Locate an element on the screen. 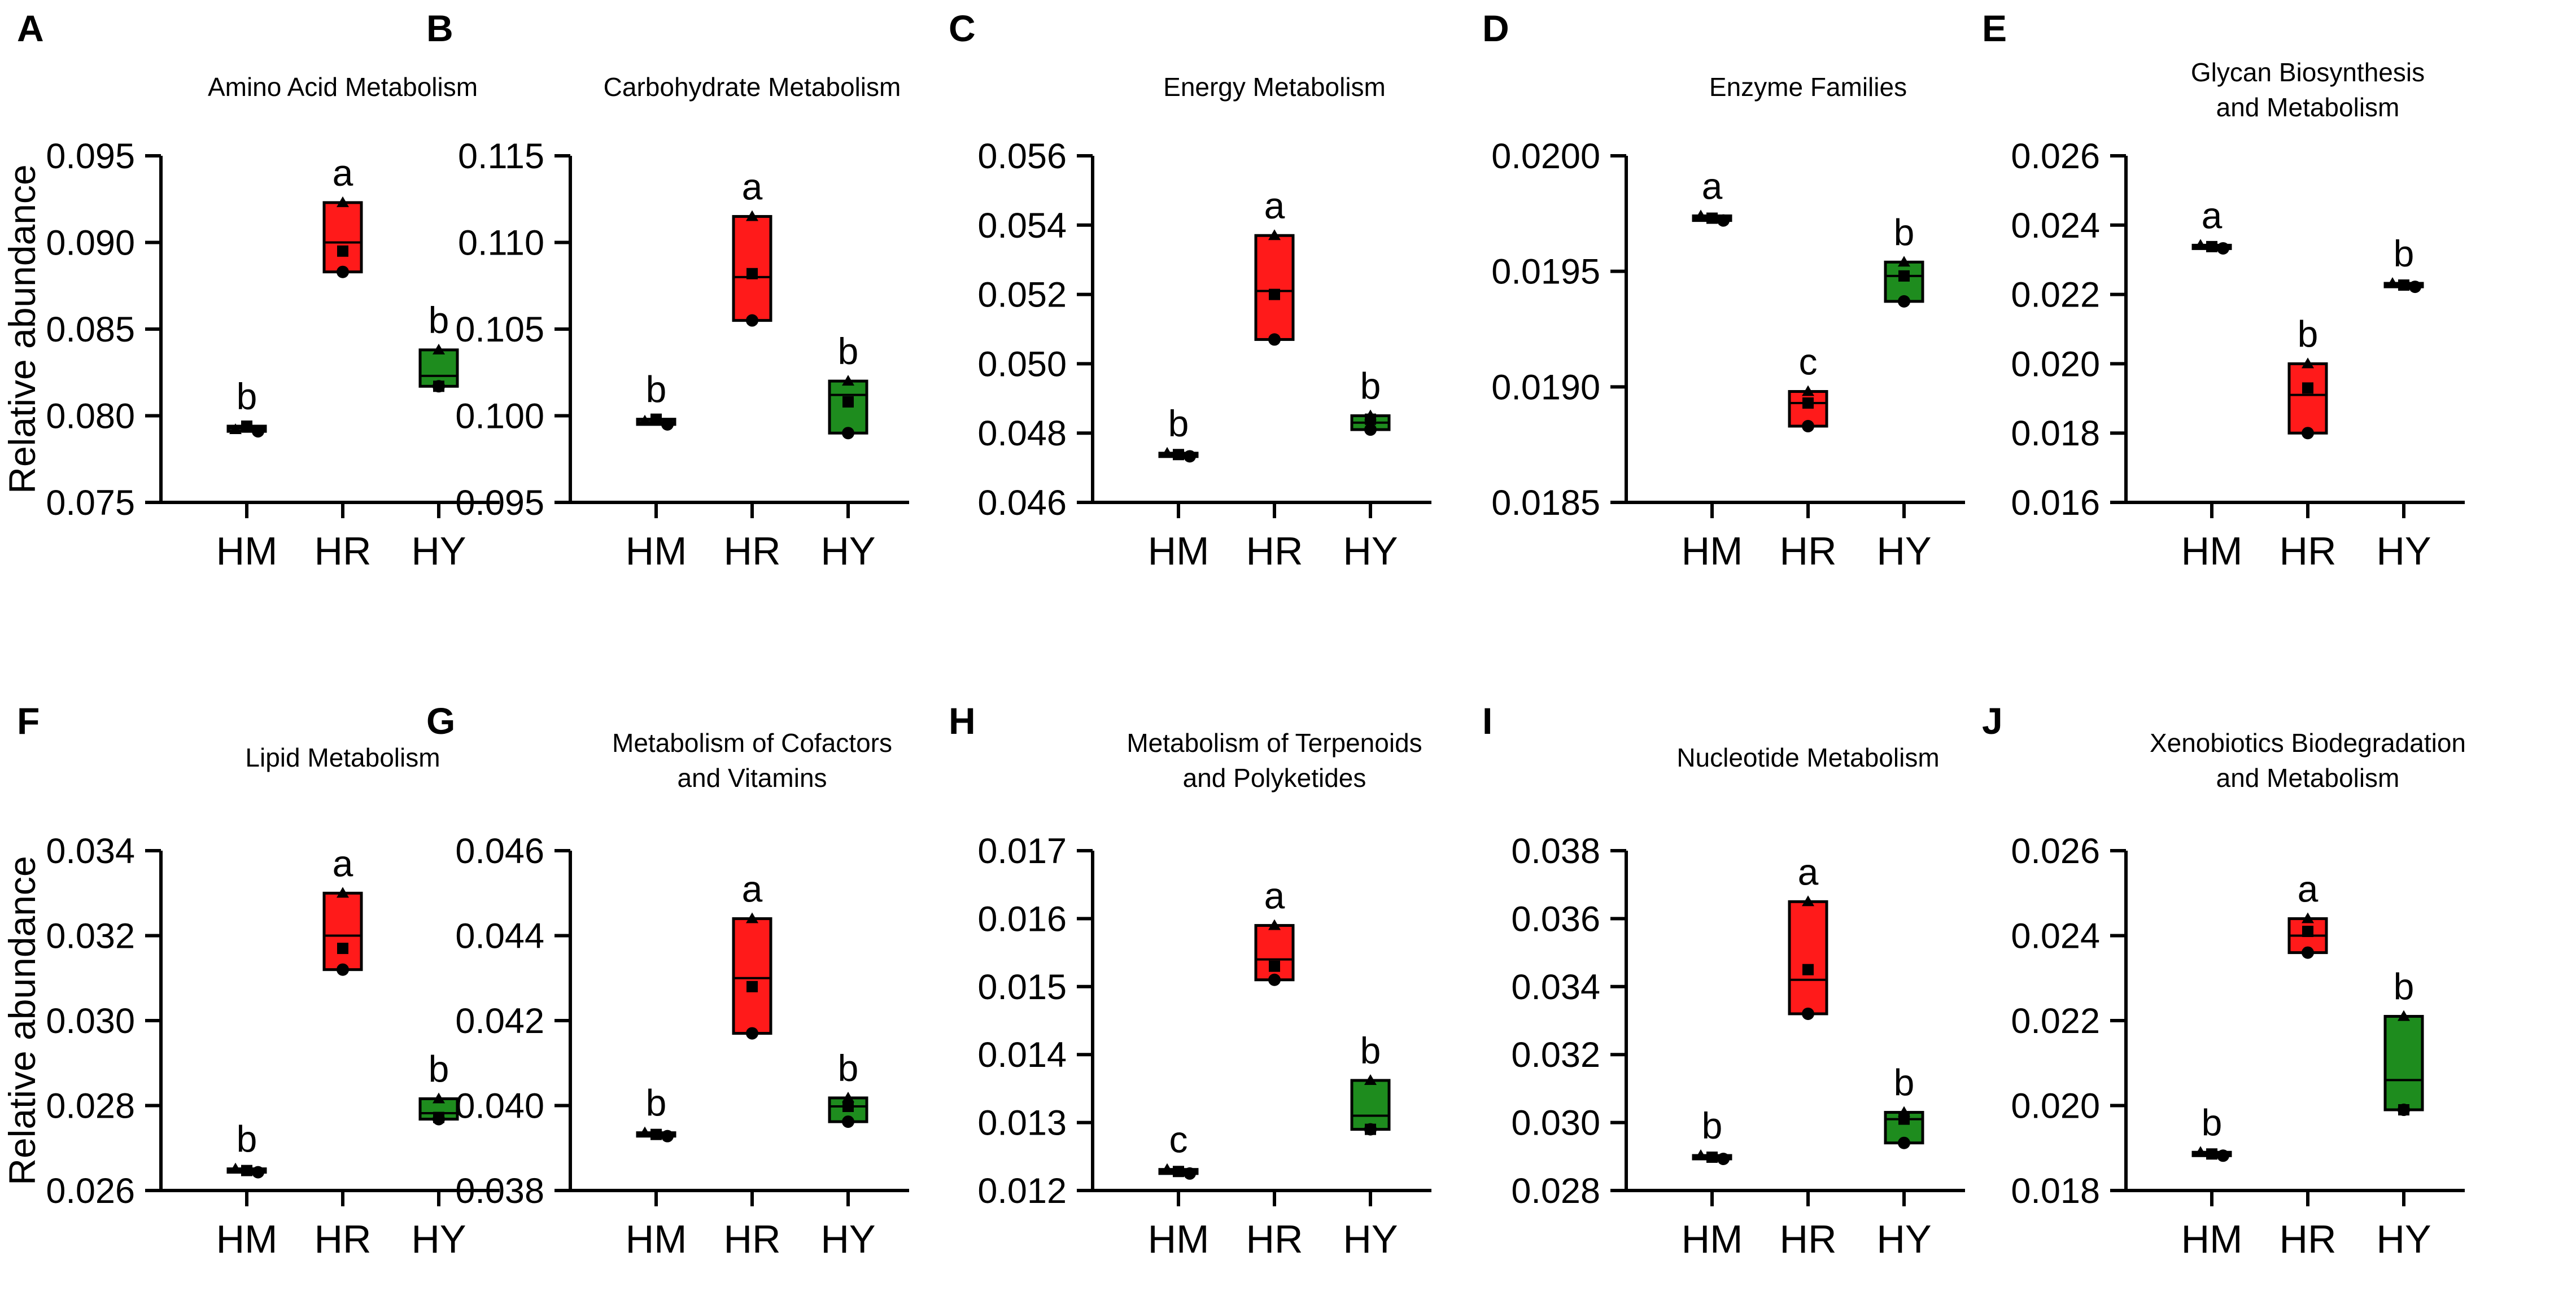 The width and height of the screenshot is (2576, 1313). y-tick-label: 0.015 is located at coordinates (1022, 987).